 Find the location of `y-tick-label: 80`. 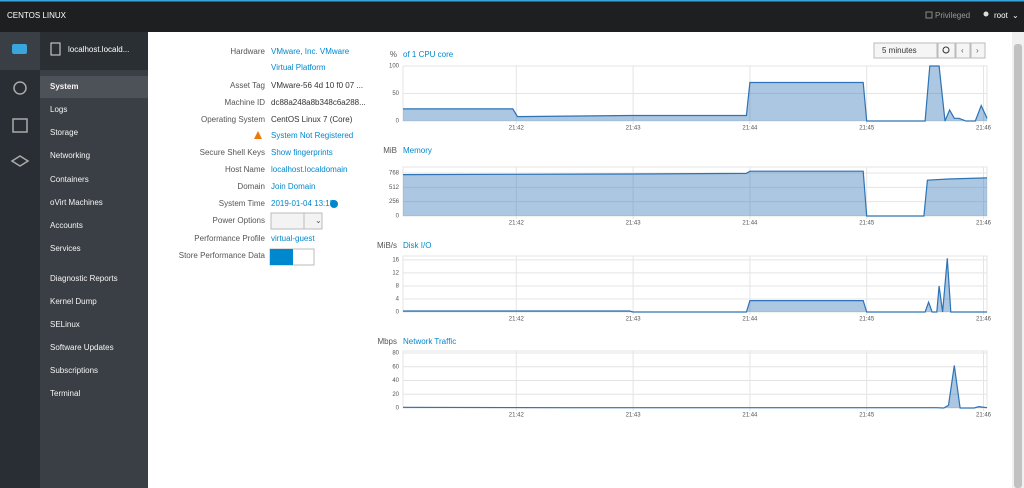

y-tick-label: 80 is located at coordinates (395, 354).